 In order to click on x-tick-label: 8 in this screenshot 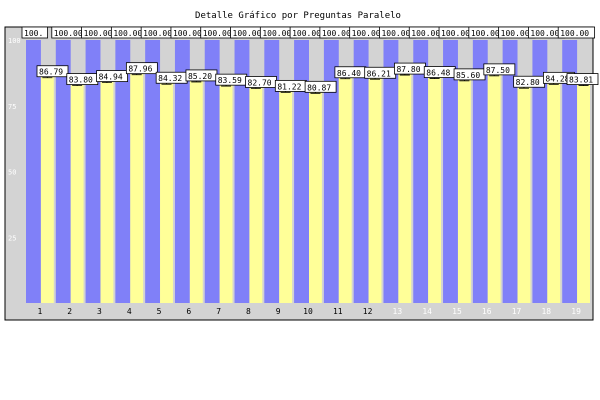, I will do `click(248, 311)`.